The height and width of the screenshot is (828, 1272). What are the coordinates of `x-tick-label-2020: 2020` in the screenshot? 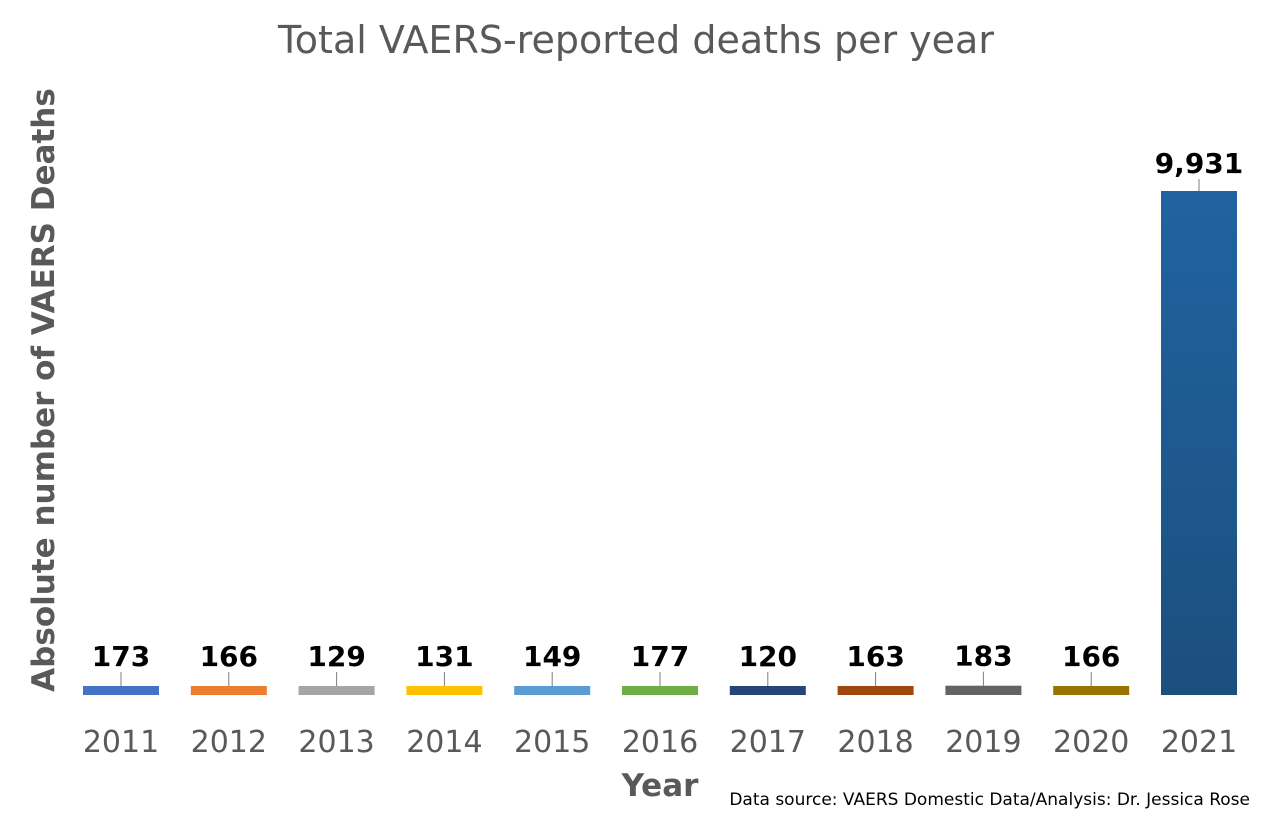 It's located at (1091, 742).